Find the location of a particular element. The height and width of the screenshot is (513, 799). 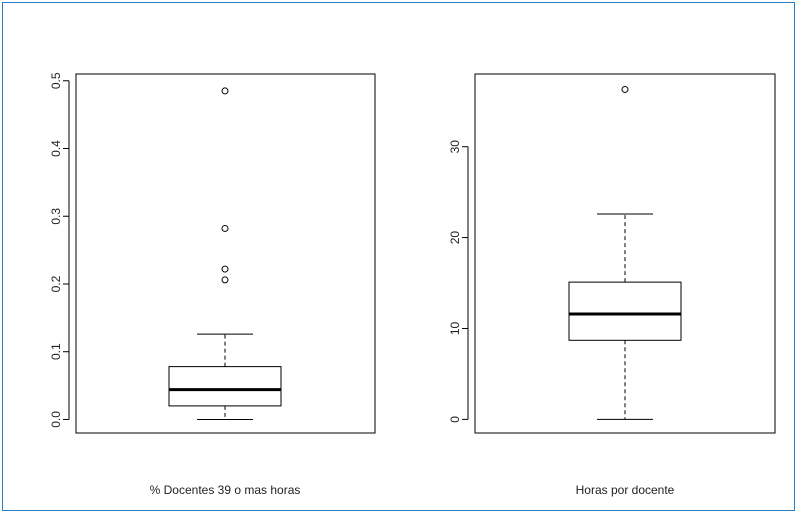

x-axis-label-right: Horas por docente is located at coordinates (625, 490).